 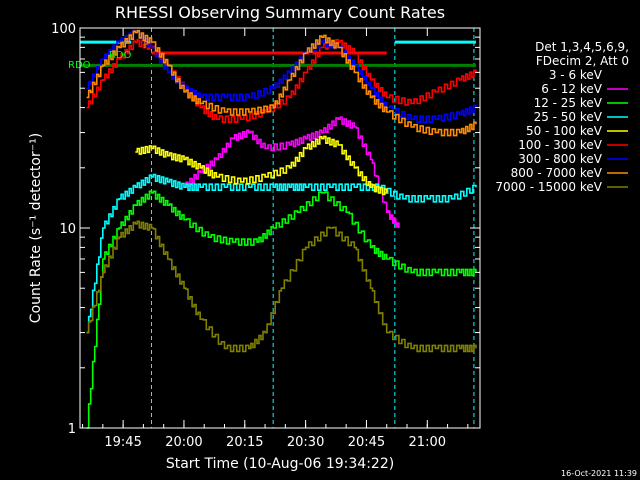 What do you see at coordinates (280, 12) in the screenshot?
I see `chart-title: RHESSI Observing Summary Count Rates` at bounding box center [280, 12].